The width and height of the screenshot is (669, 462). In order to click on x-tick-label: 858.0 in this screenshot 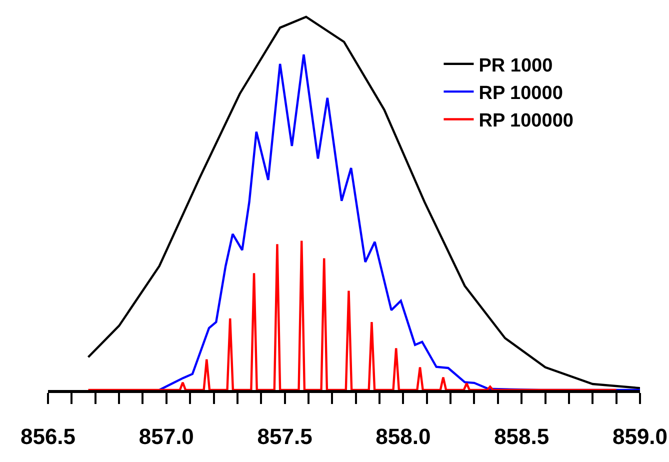, I will do `click(403, 437)`.